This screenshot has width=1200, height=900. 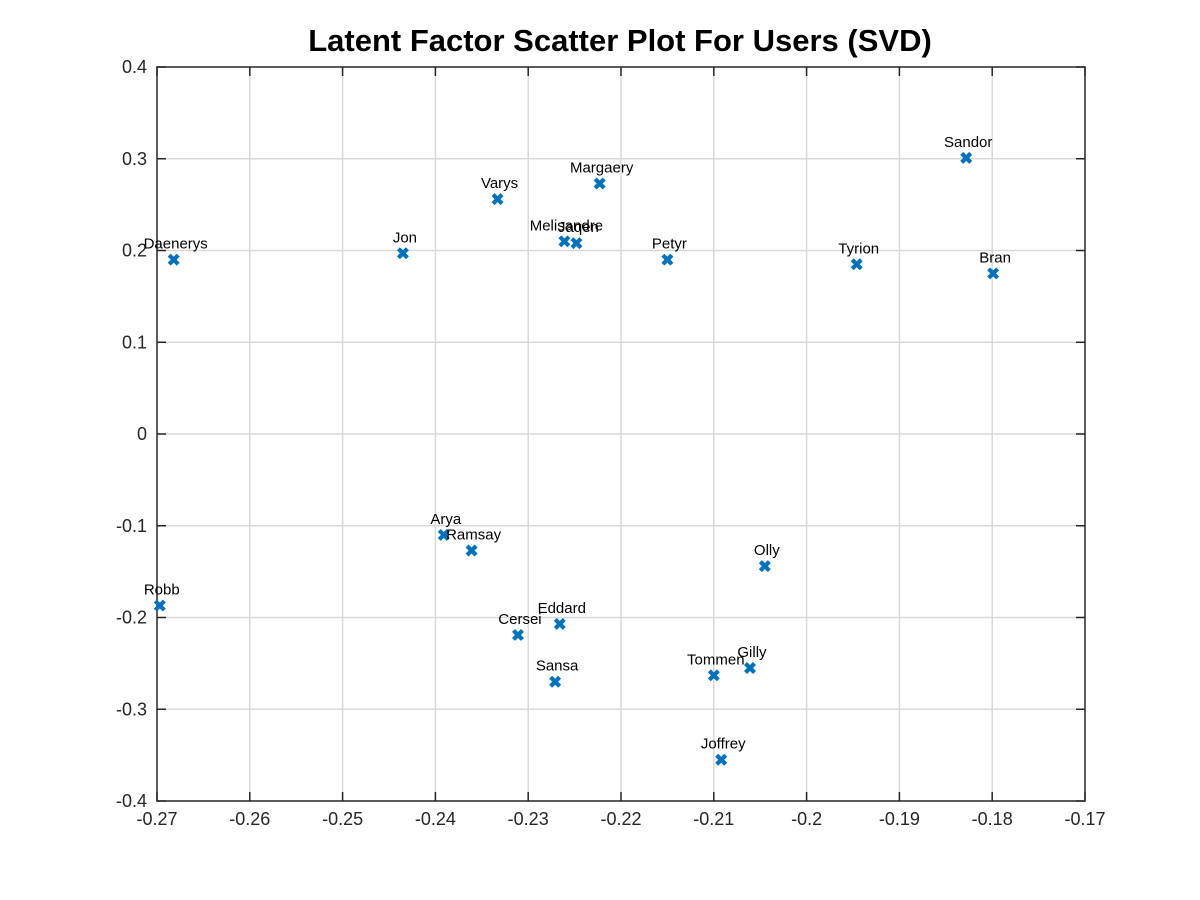 What do you see at coordinates (342, 819) in the screenshot?
I see `x-tick-label: -0.25` at bounding box center [342, 819].